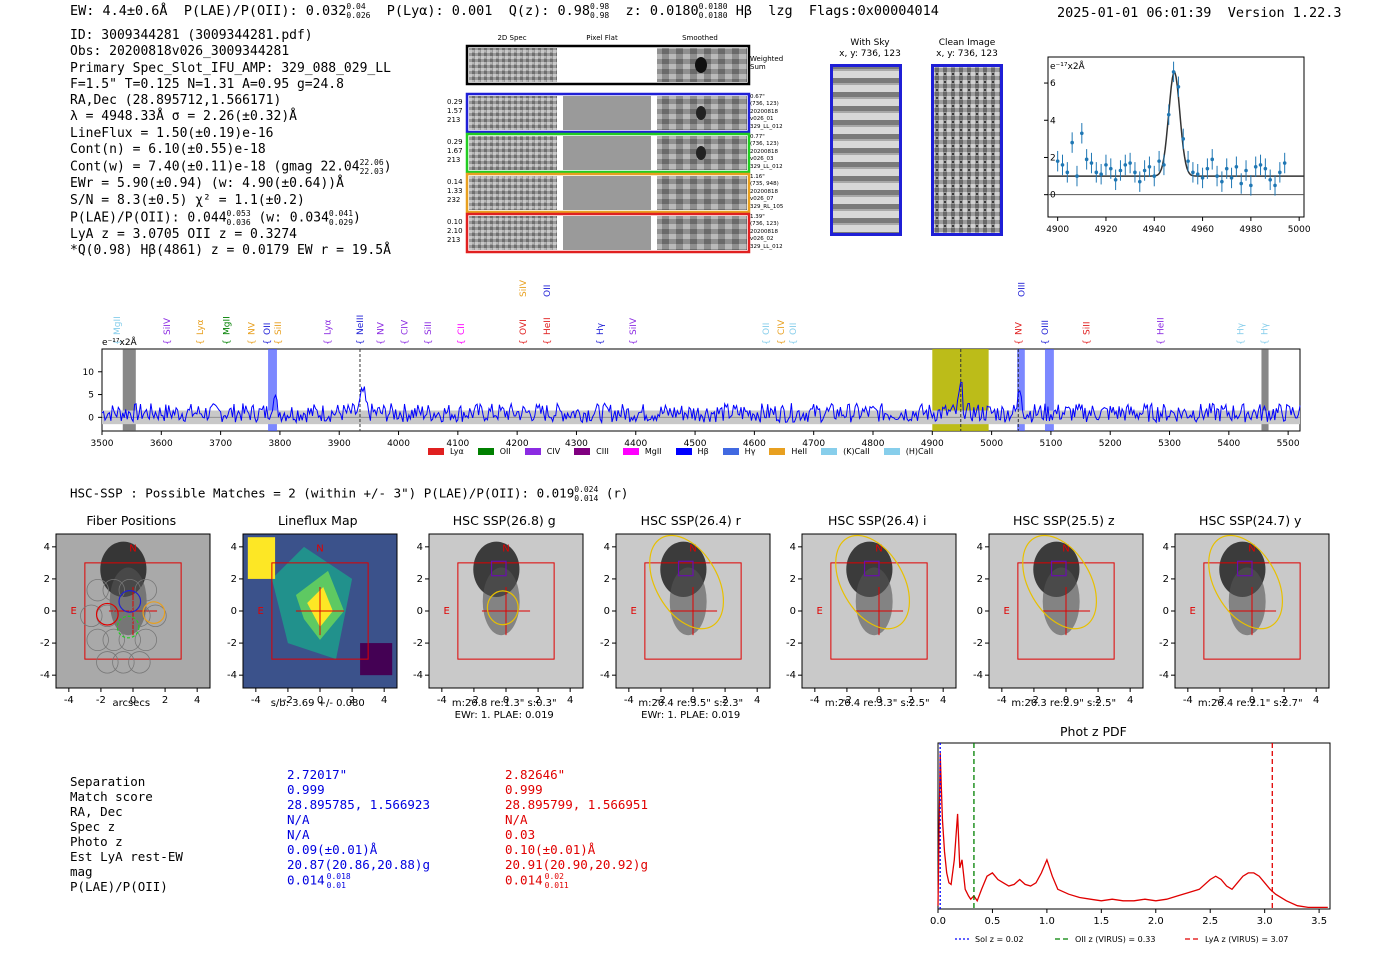 This screenshot has width=1400, height=953. Describe the element at coordinates (252, 328) in the screenshot. I see `spec-line-label: NV` at that location.